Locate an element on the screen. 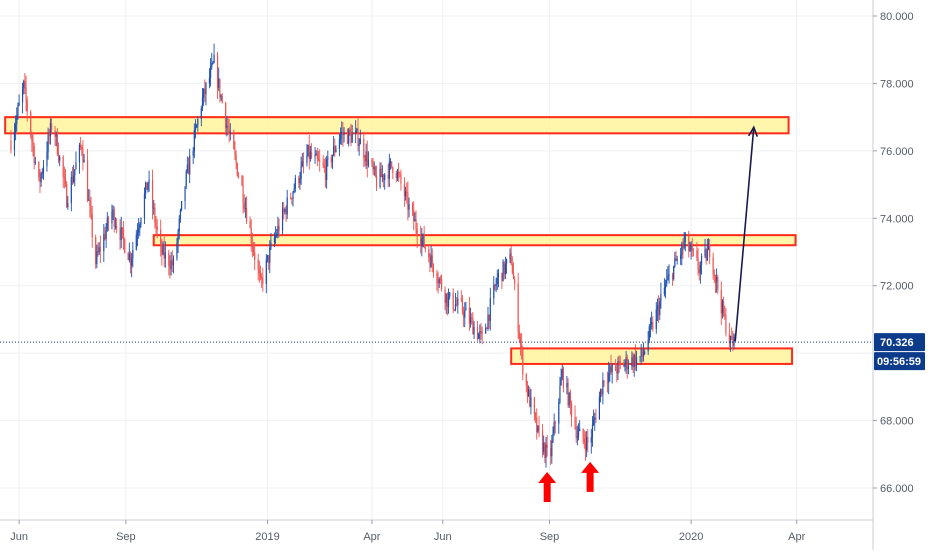  projection-arrow is located at coordinates (744, 234).